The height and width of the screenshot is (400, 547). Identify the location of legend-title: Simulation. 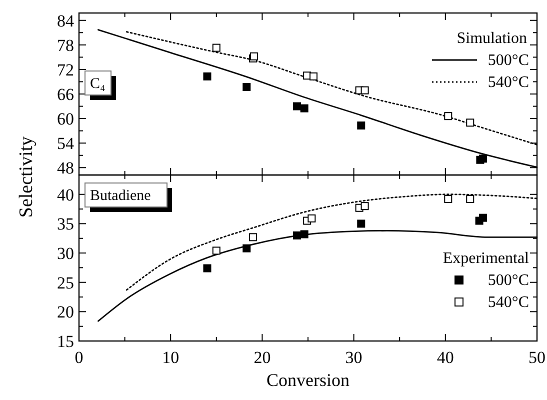
(491, 38).